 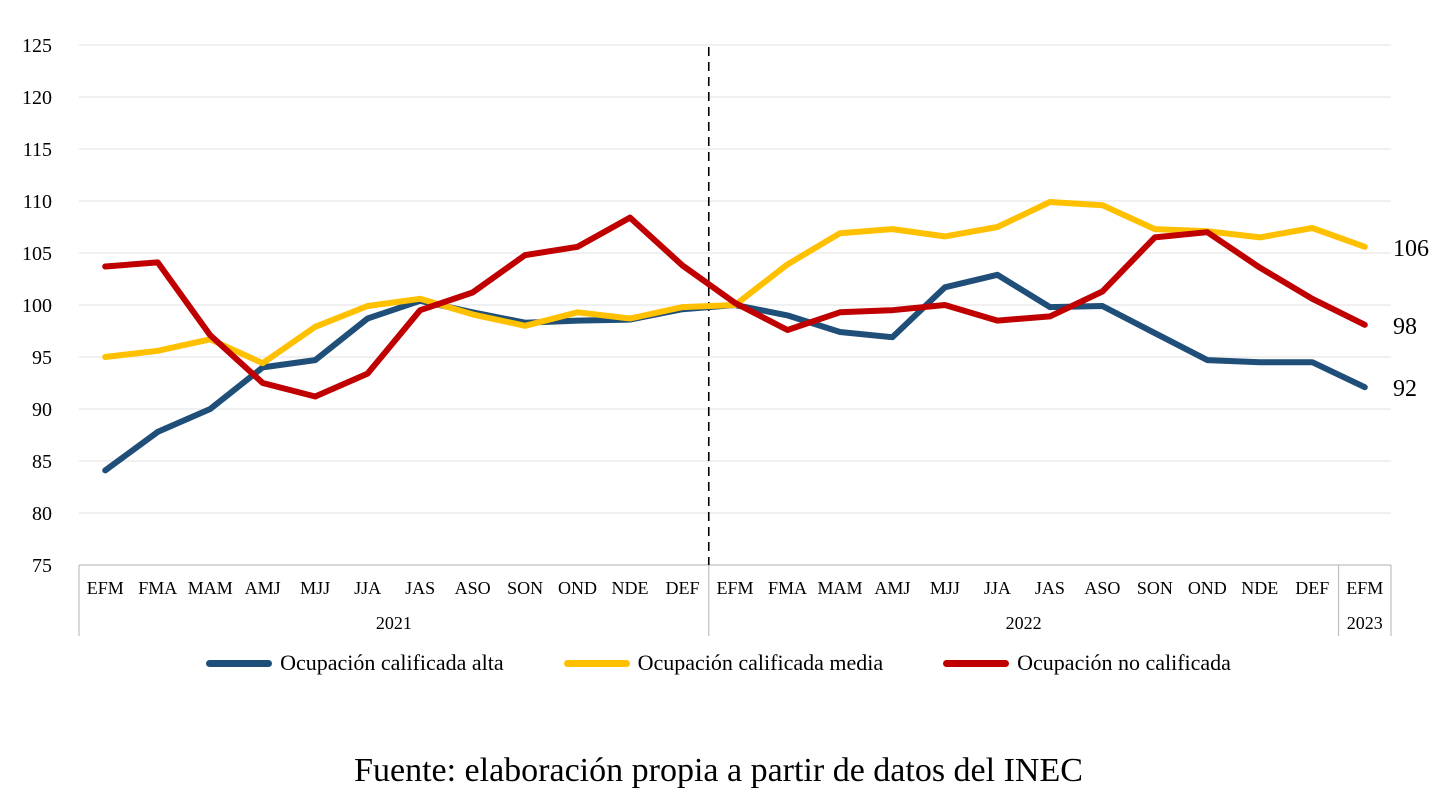 What do you see at coordinates (1405, 389) in the screenshot?
I see `end-label: 92` at bounding box center [1405, 389].